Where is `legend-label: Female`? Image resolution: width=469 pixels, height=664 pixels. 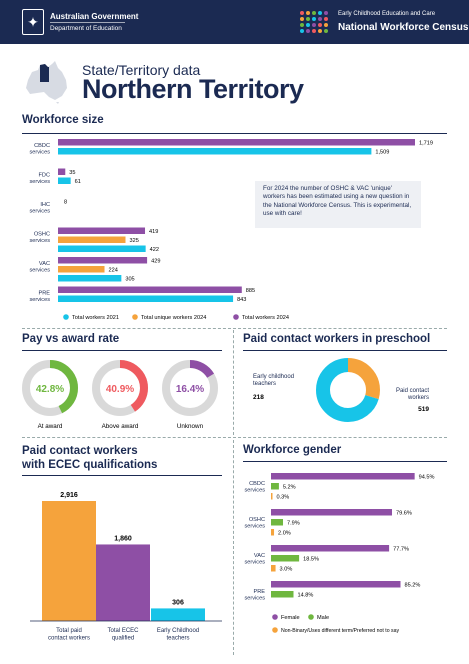
legend-label: Female is located at coordinates (290, 618).